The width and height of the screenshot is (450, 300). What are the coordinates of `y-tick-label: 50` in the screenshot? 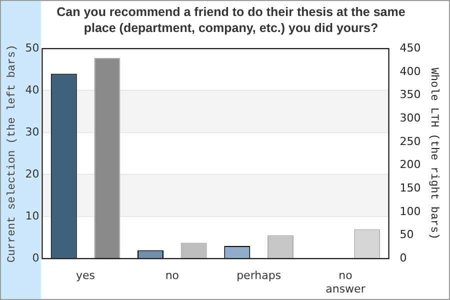 It's located at (32, 47).